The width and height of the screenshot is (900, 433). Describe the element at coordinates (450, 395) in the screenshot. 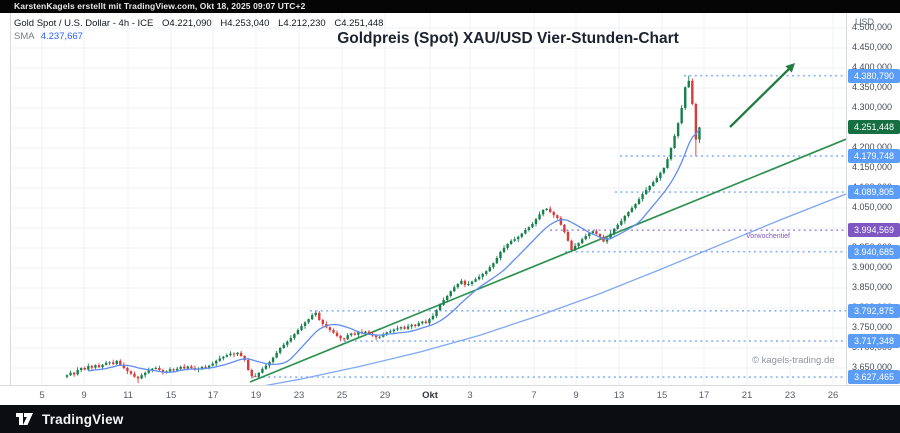

I see `time-axis-panel: 5 9 11 15 17 19 23 25 29 Okt 3 7 9 13 15 17 21 23 26` at that location.